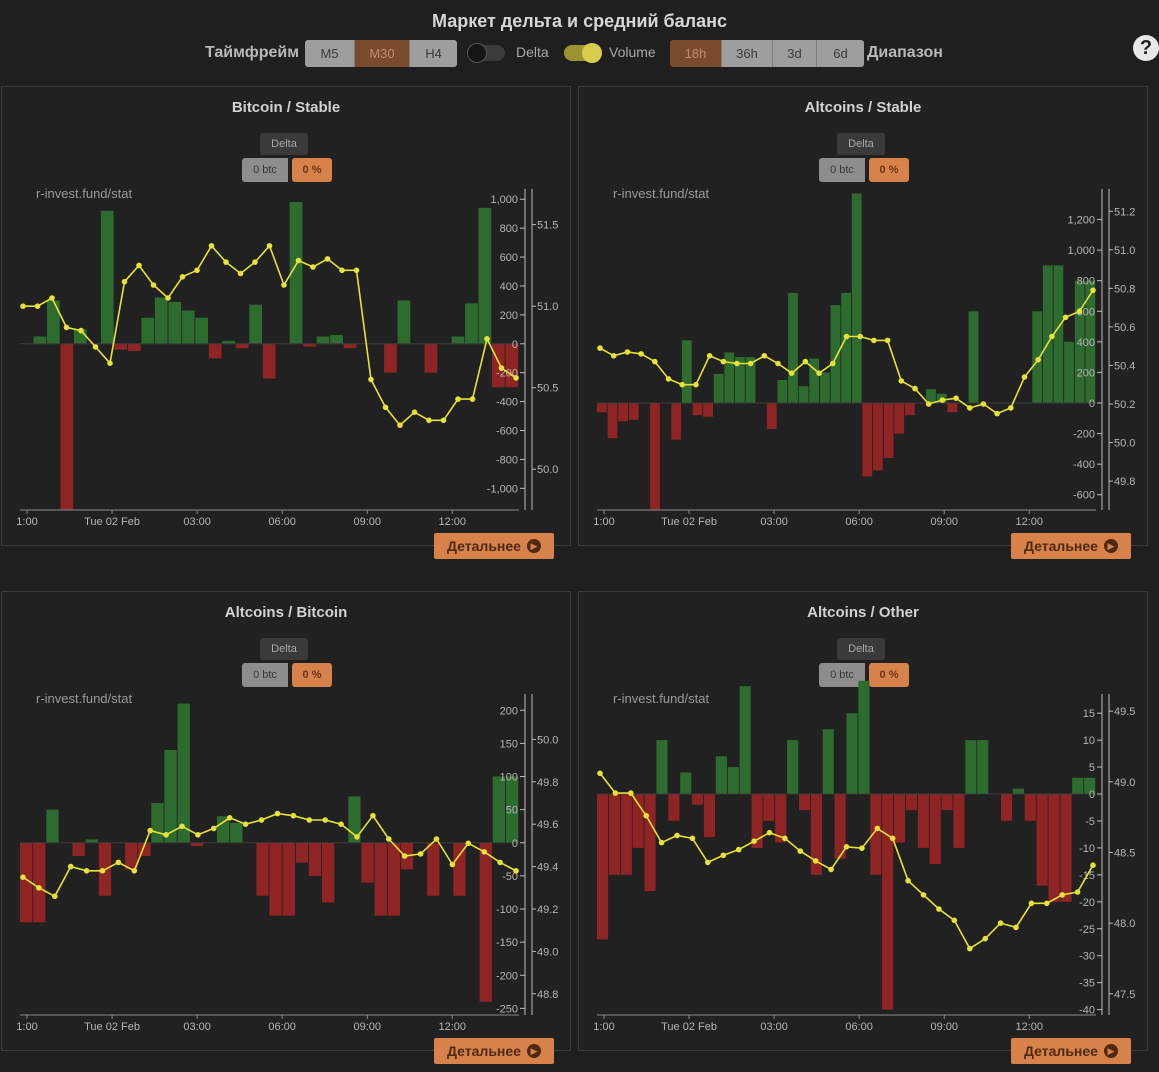  What do you see at coordinates (1146, 48) in the screenshot?
I see `question-circle-icon: ?` at bounding box center [1146, 48].